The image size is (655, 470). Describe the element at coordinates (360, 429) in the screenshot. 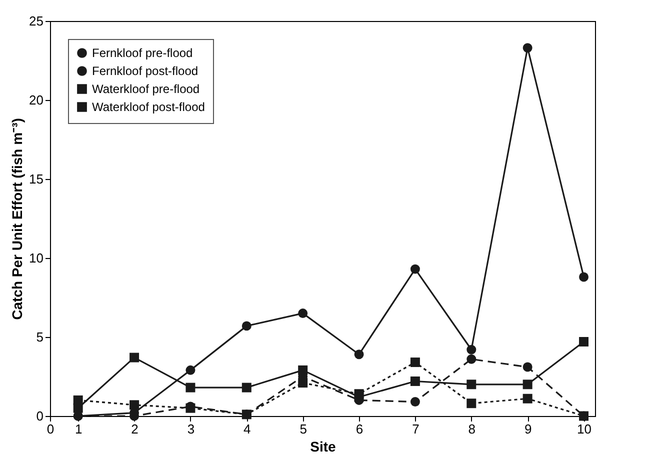

I see `x-tick-label: 6` at that location.